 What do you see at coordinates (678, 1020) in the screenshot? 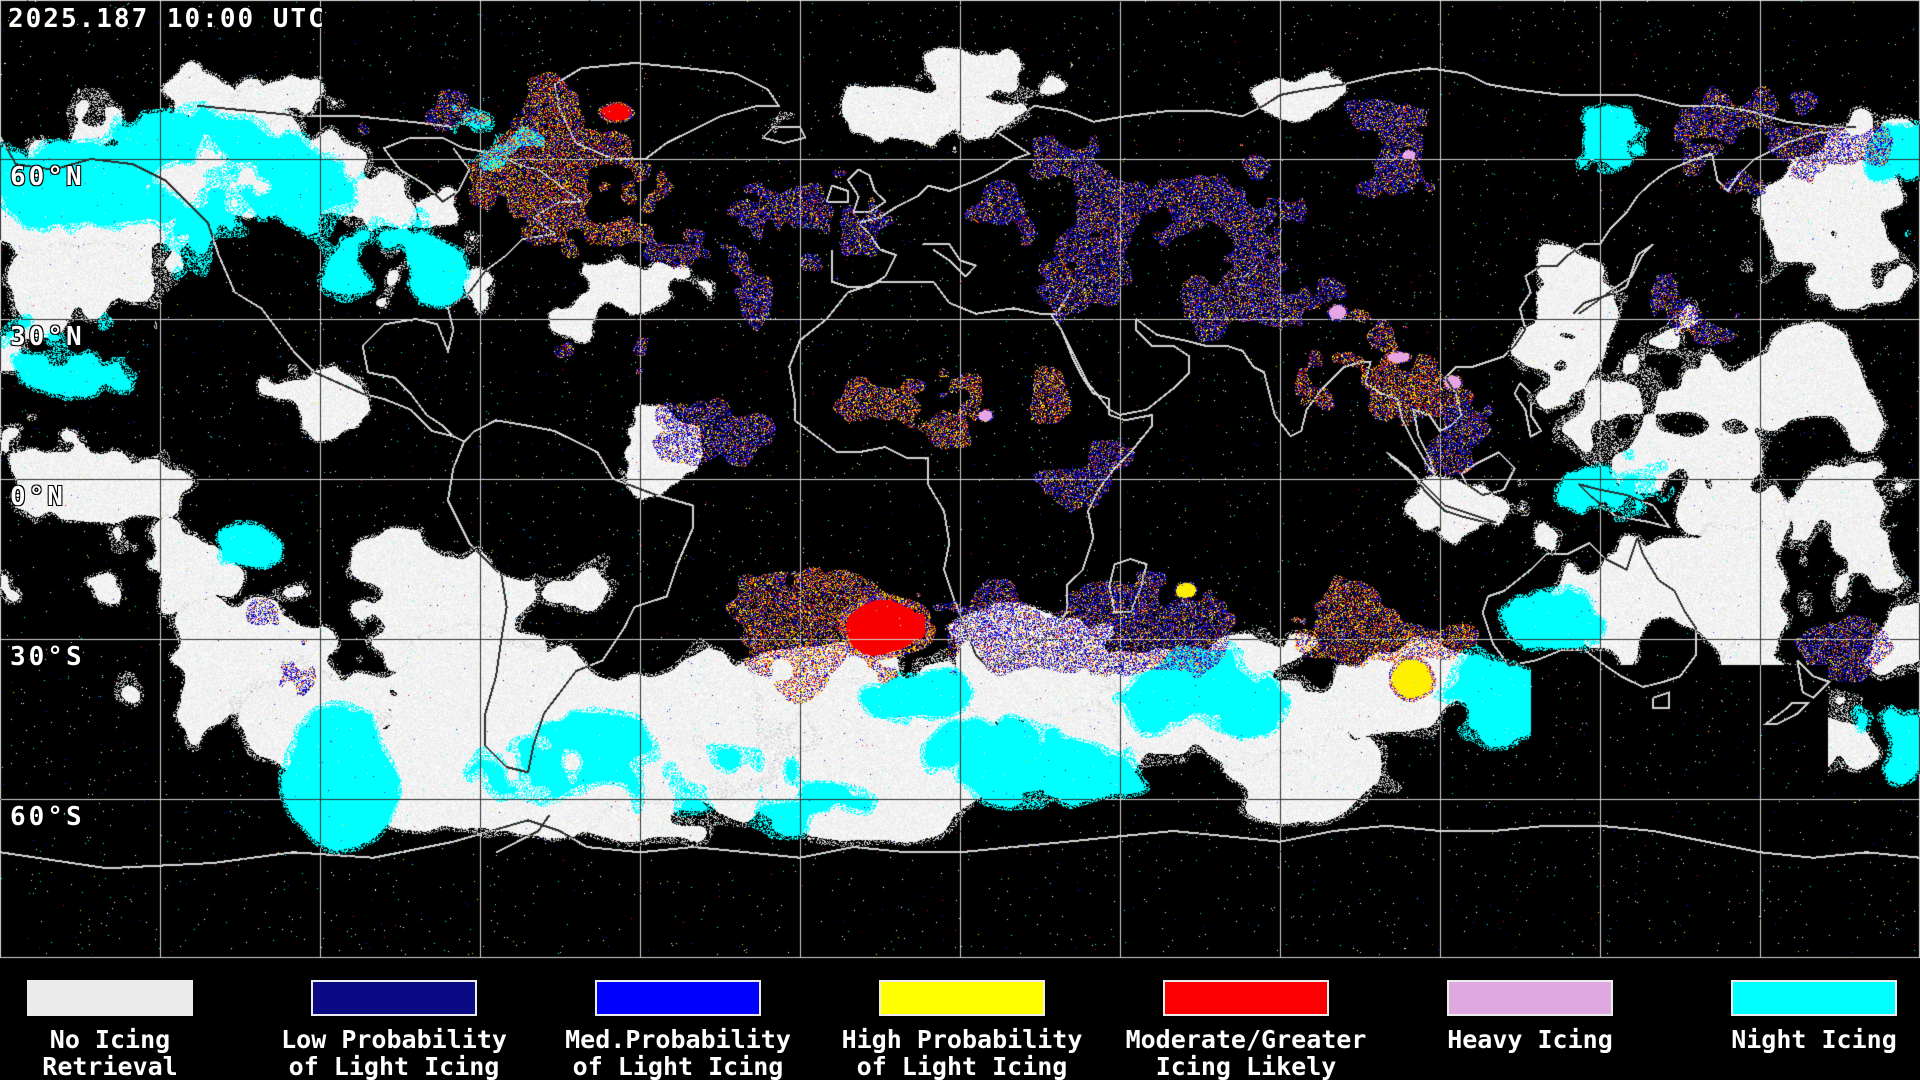
I see `legend-item-med-prob-light-icing: Med.Probability of Light Icing` at bounding box center [678, 1020].